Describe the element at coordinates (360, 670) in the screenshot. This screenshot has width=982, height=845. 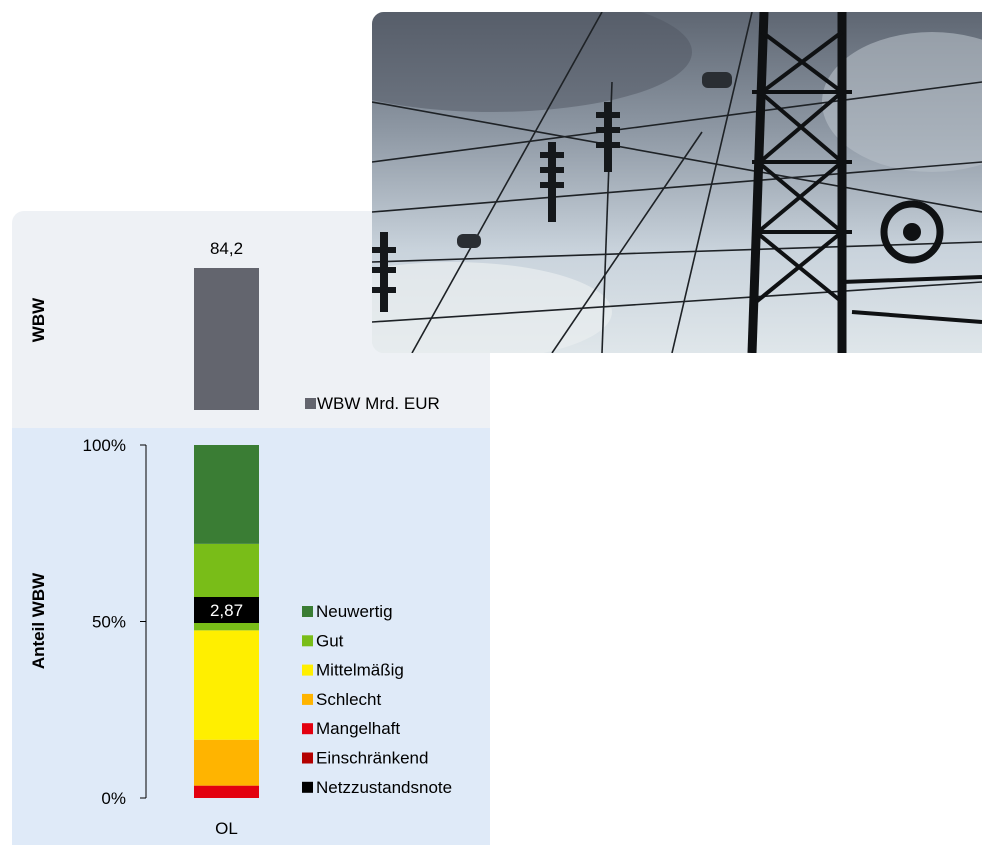
I see `legend-label-mittelmäßig: Mittelmäßig` at that location.